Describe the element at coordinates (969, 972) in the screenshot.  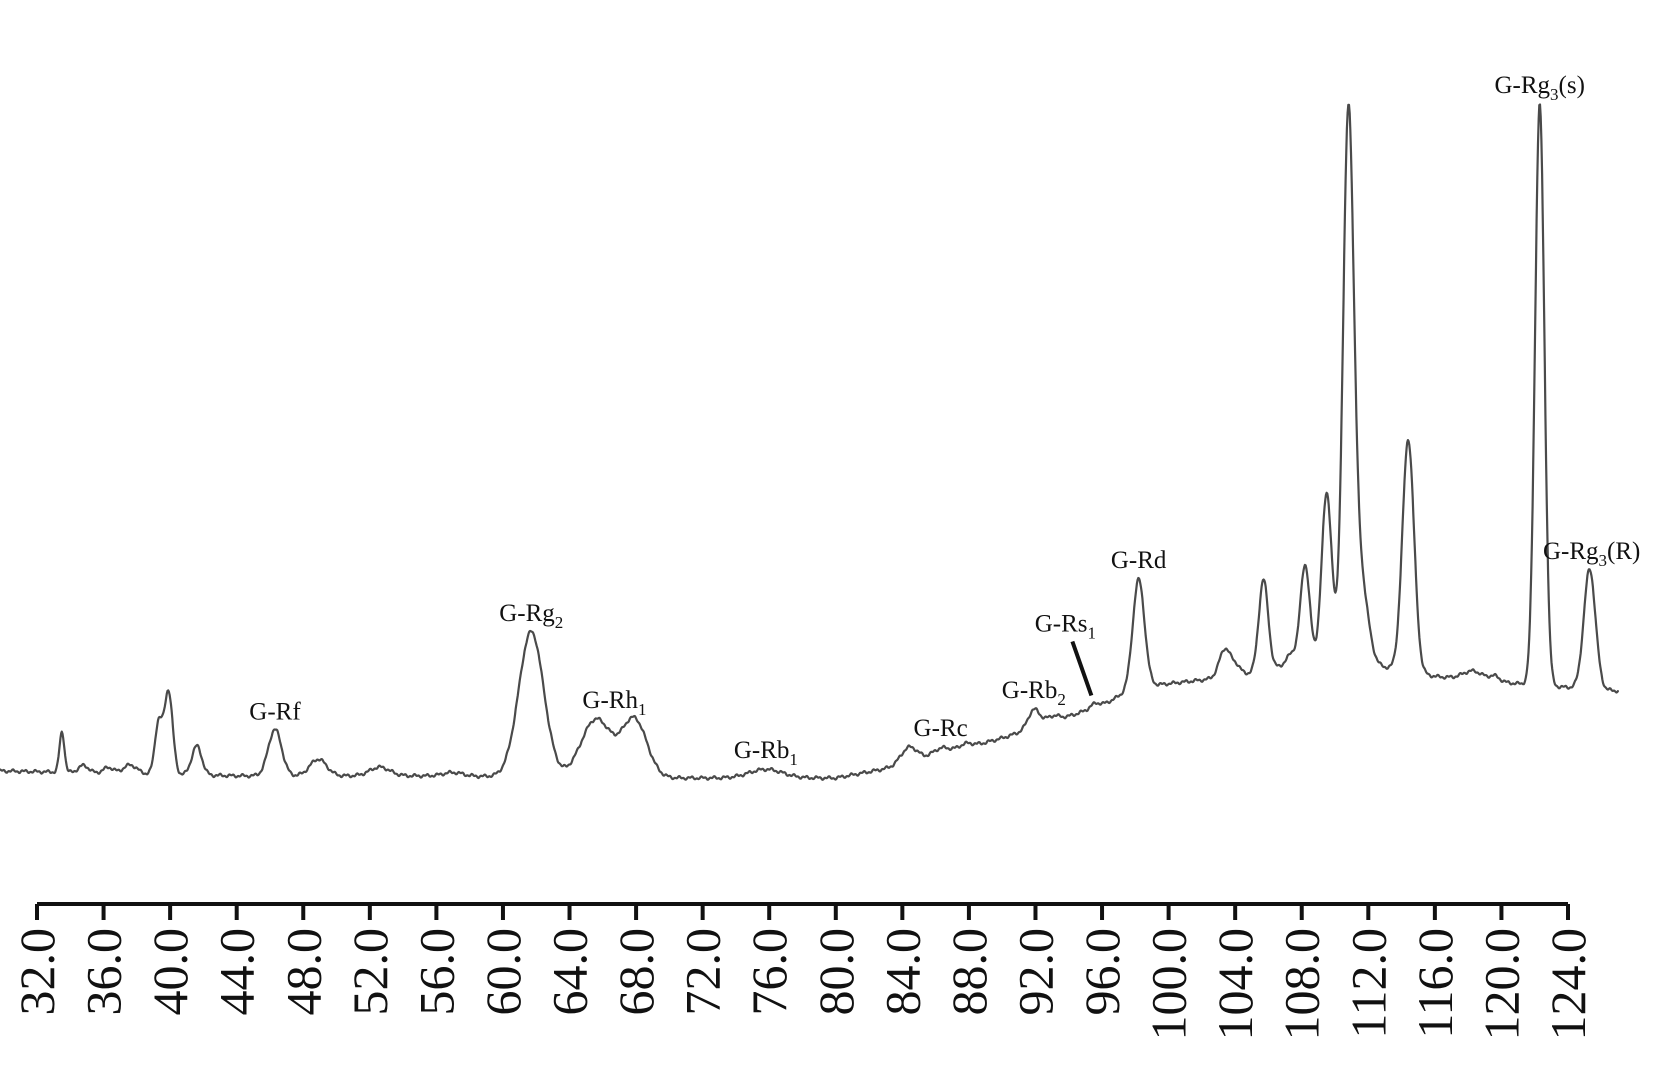
I see `x-tick-label: 88.0` at that location.